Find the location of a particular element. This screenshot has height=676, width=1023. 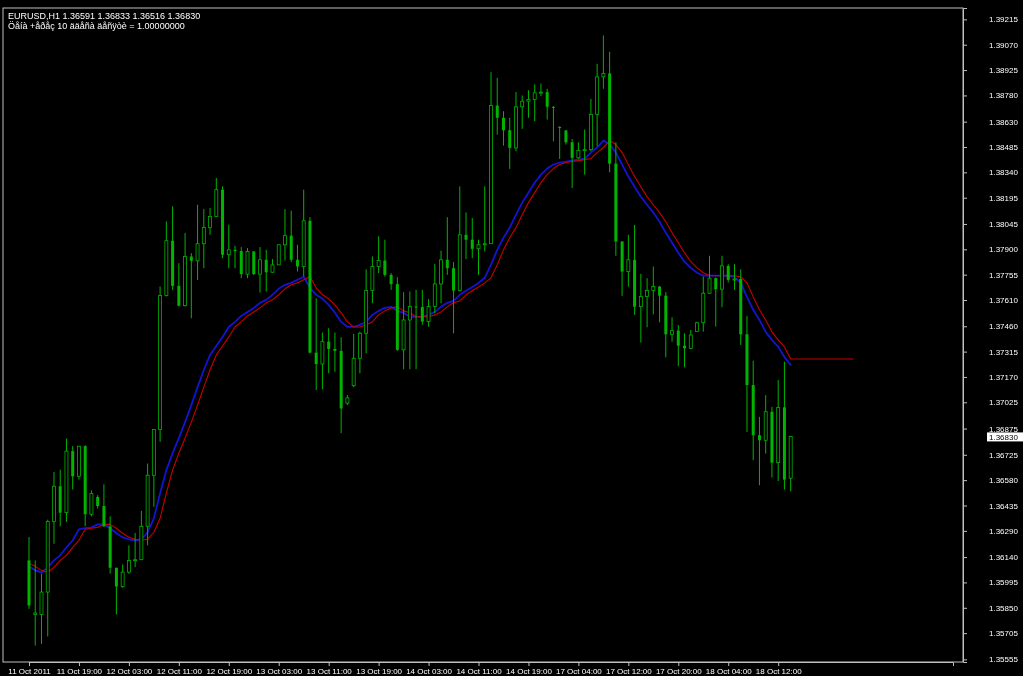

x-tick-label: 13 Oct 11:00 is located at coordinates (329, 671).